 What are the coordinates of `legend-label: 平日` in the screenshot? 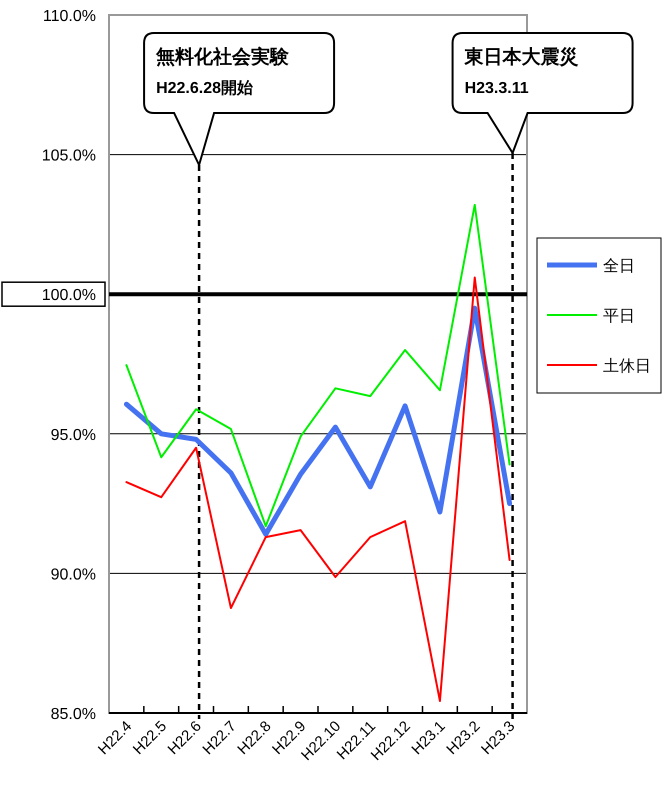 It's located at (619, 316).